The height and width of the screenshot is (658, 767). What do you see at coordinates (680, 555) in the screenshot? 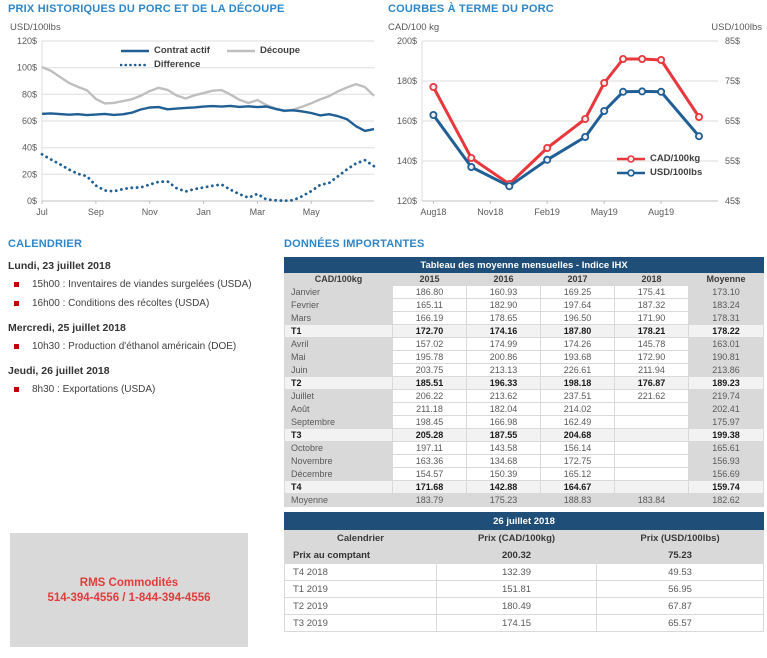
I see `table-cell: 75.23` at bounding box center [680, 555].